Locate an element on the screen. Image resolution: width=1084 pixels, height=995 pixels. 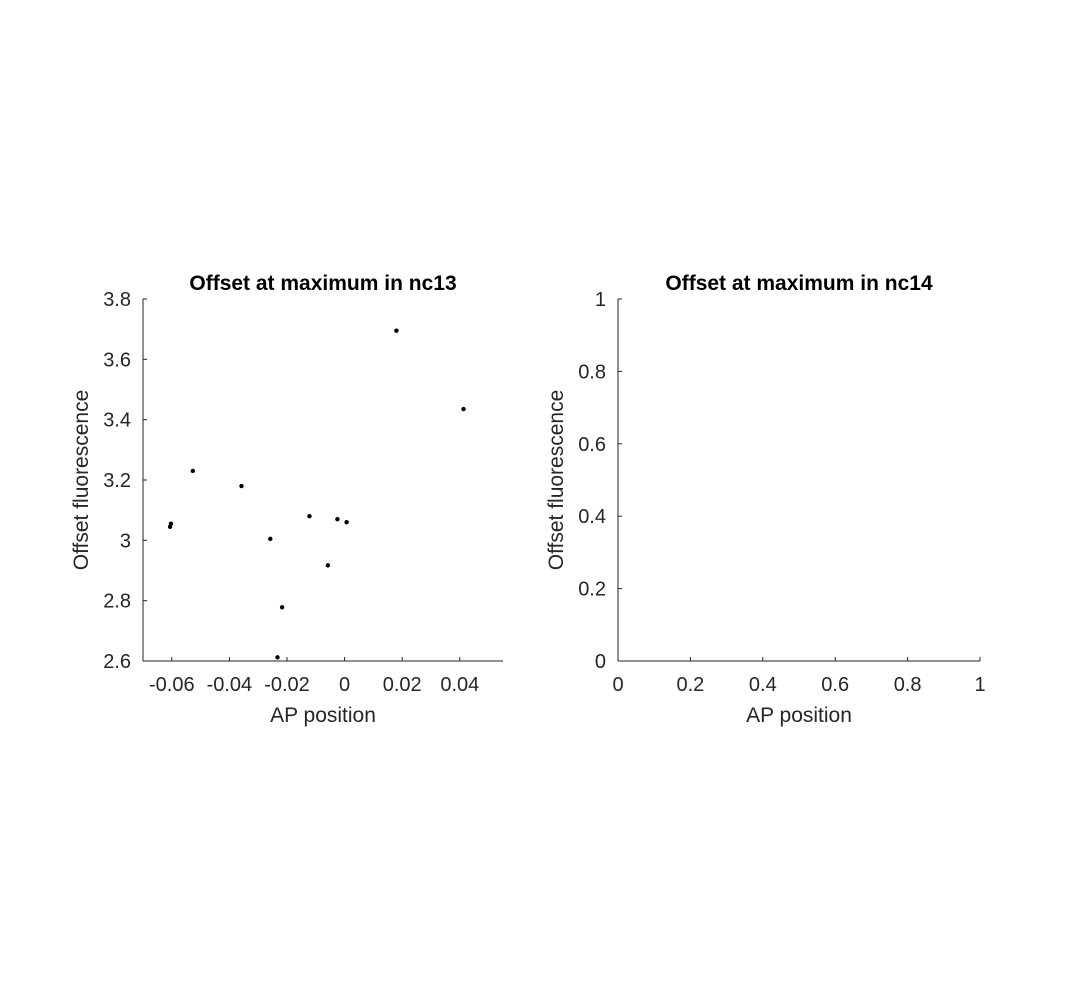
y-tick-label: 3.2 is located at coordinates (117, 481).